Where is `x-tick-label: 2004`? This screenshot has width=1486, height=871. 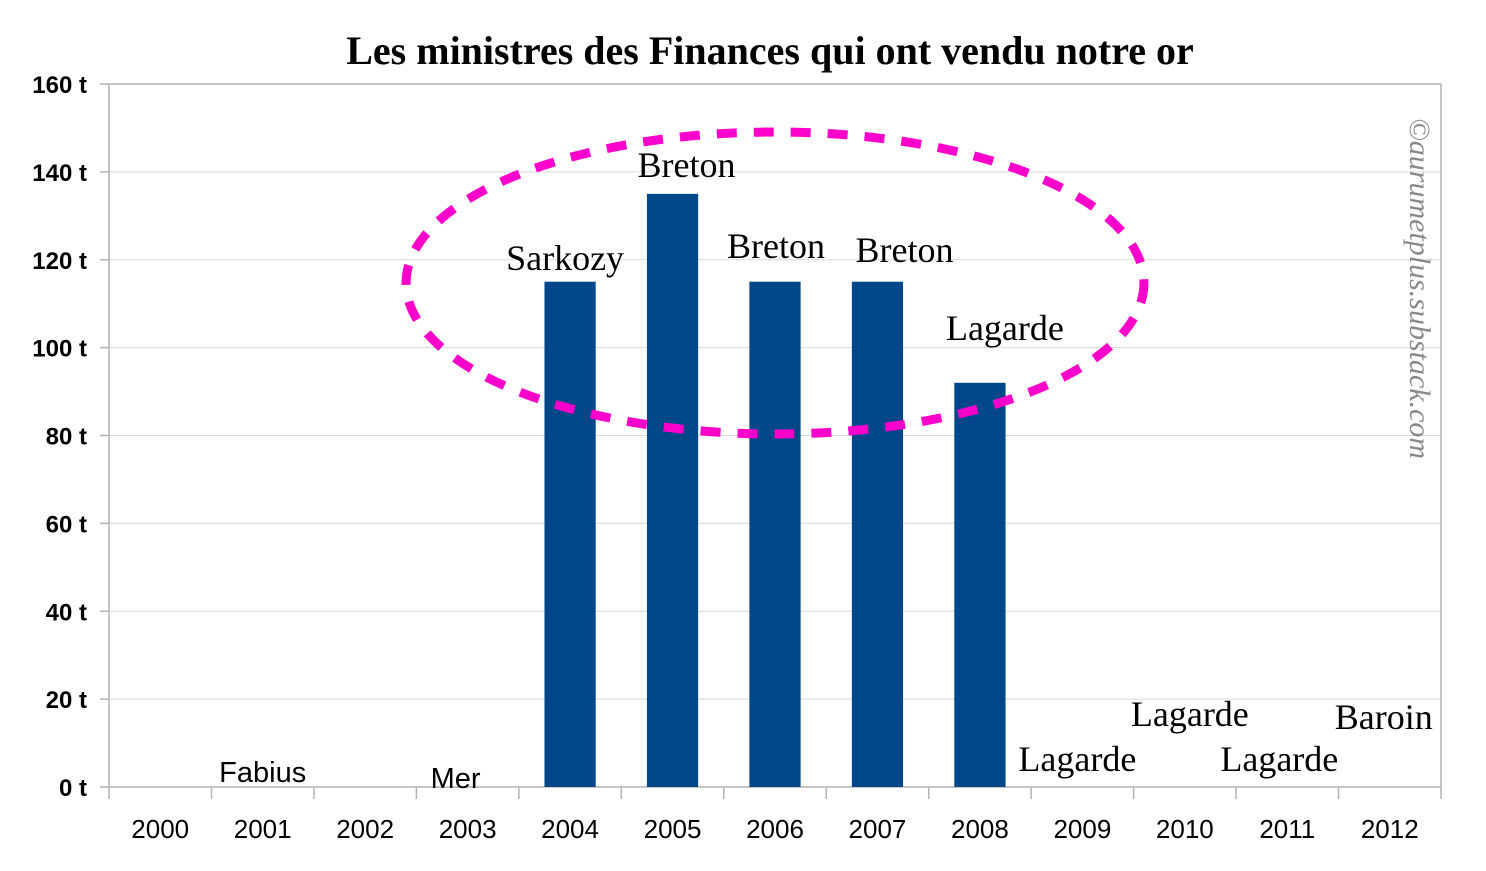 x-tick-label: 2004 is located at coordinates (570, 829).